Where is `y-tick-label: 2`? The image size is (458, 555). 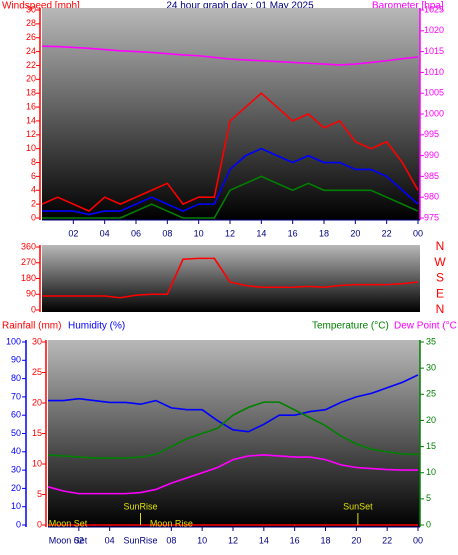
y-tick-label: 2 is located at coordinates (33, 204).